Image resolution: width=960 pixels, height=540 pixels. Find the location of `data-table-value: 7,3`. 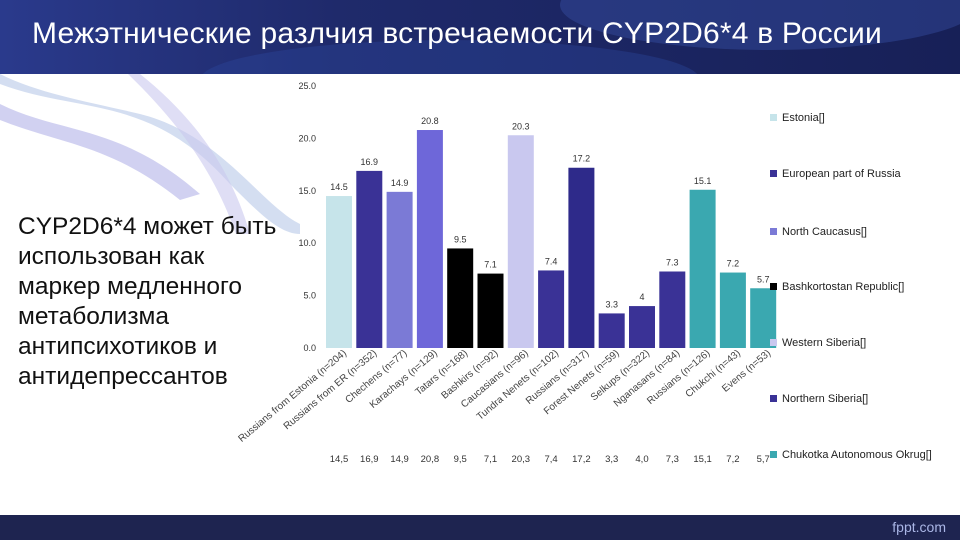

data-table-value: 7,3 is located at coordinates (672, 459).